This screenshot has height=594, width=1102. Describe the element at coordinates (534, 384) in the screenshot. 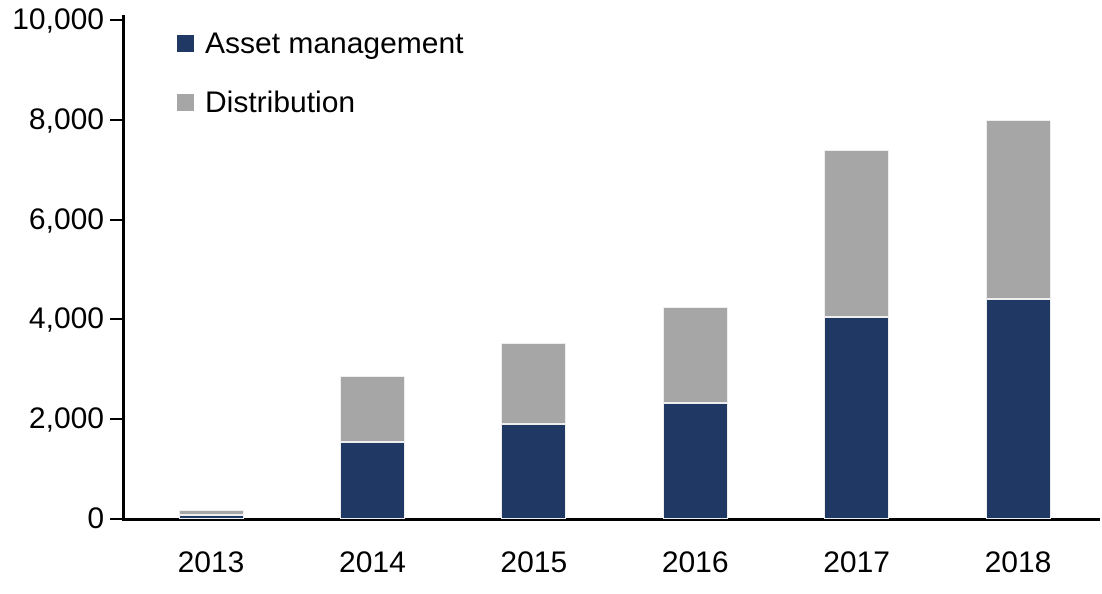

I see `bar-segment-distribution-2015` at that location.